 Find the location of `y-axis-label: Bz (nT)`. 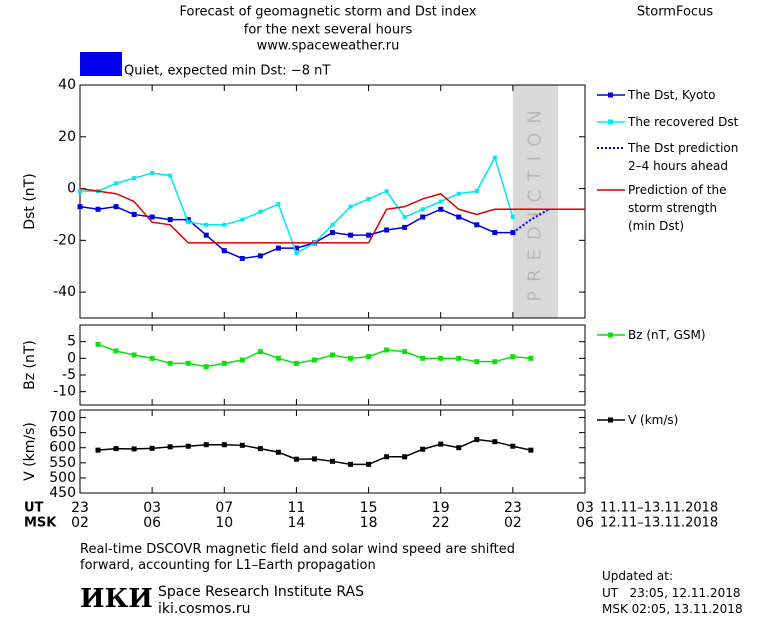

y-axis-label: Bz (nT) is located at coordinates (30, 365).